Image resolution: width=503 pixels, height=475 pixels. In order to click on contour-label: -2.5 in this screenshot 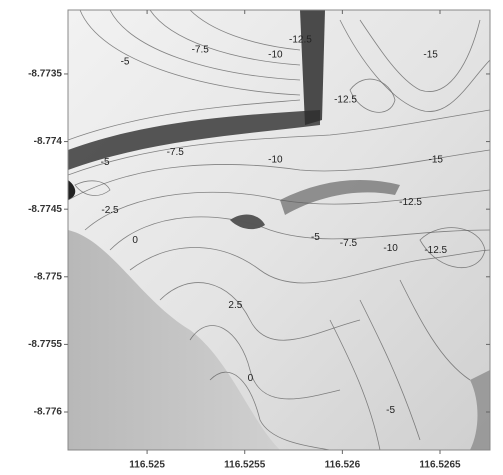, I will do `click(110, 210)`.